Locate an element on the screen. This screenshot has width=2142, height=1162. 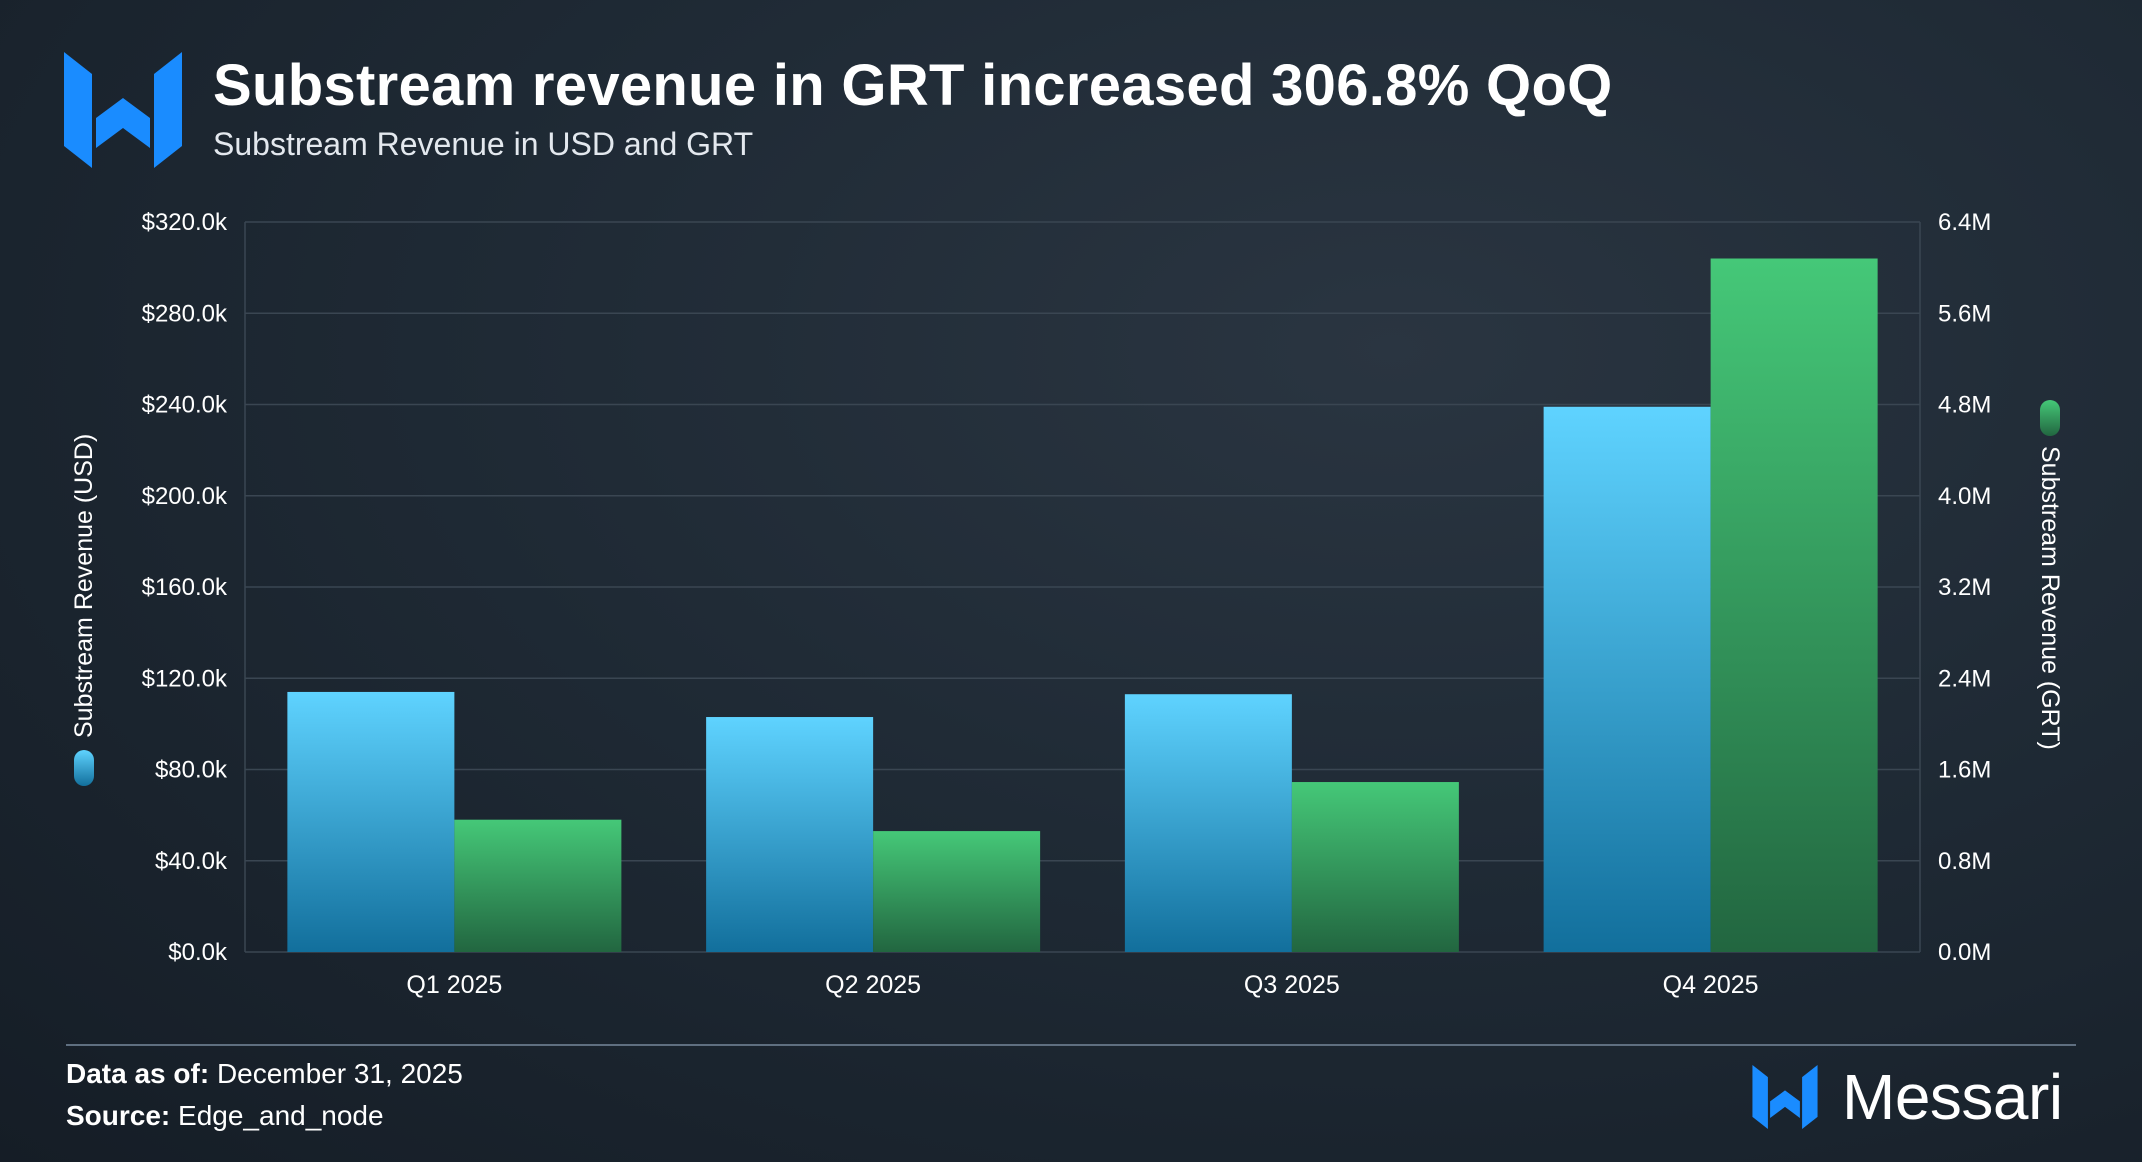
y-right-tick-label: 6.4M is located at coordinates (1964, 222).